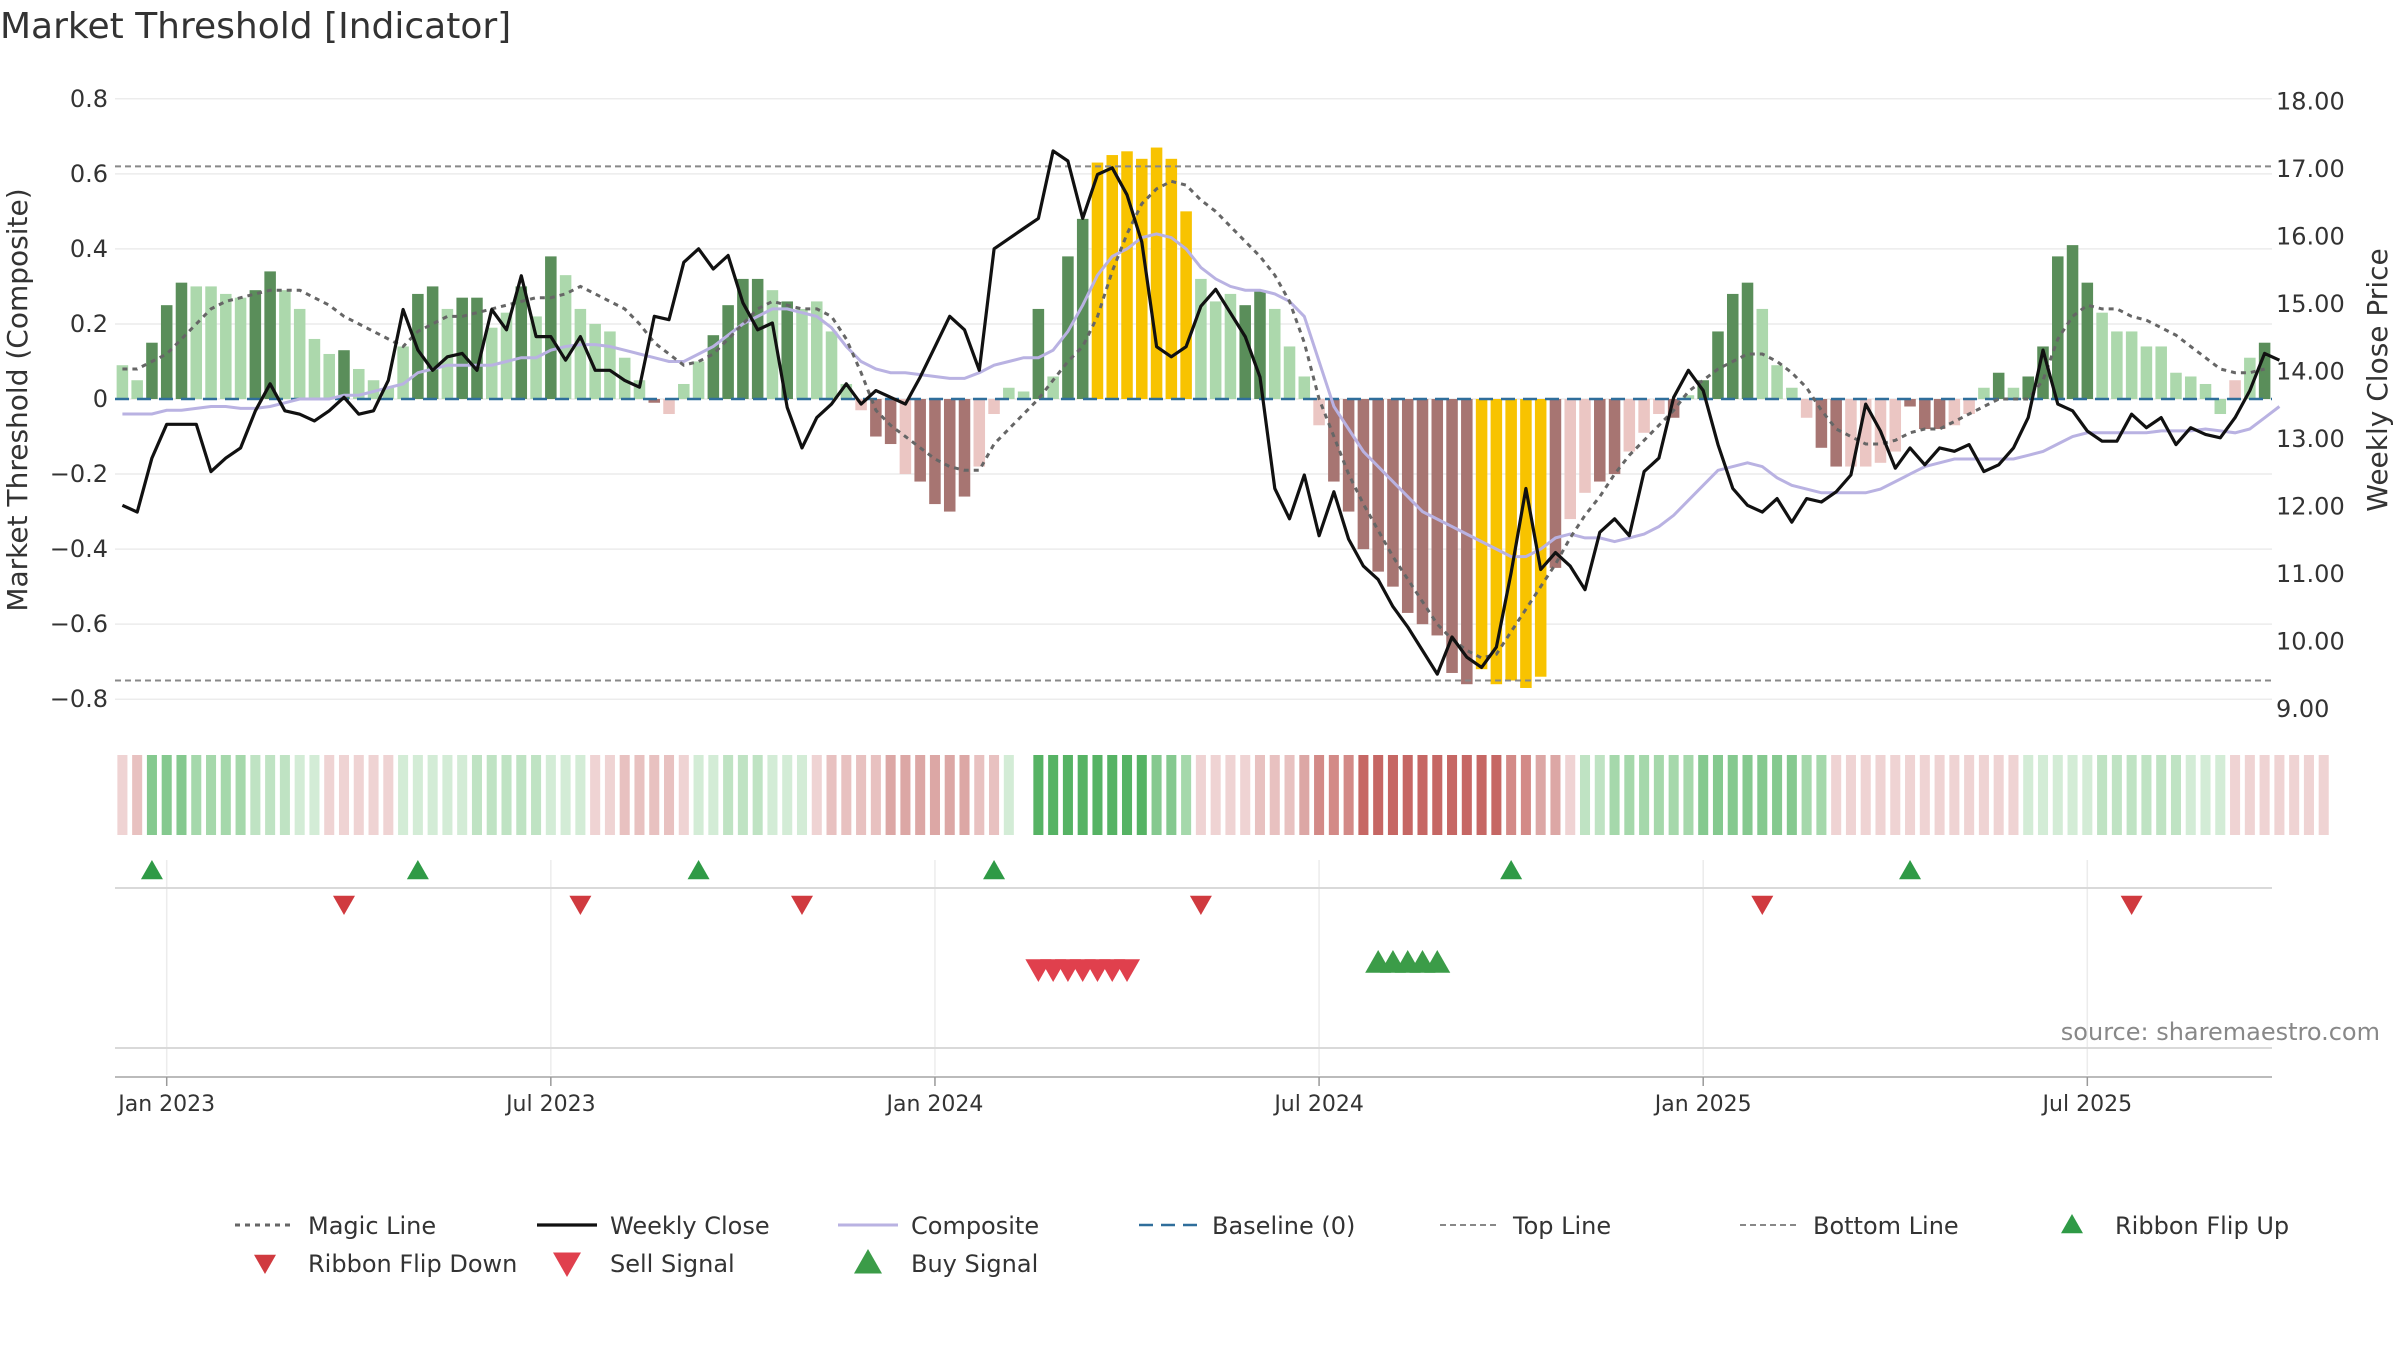 This screenshot has width=2400, height=1350. Describe the element at coordinates (79, 699) in the screenshot. I see `y-tick-label: −0.8` at that location.